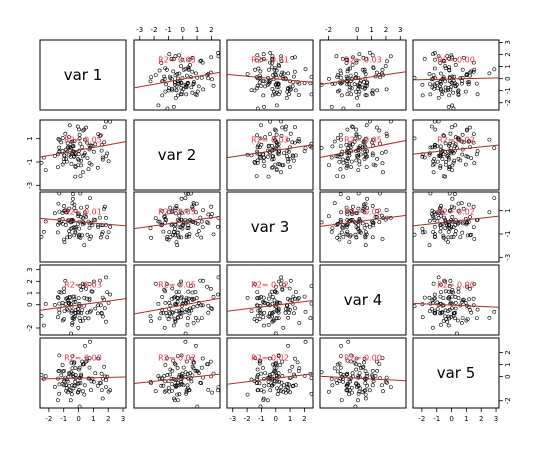  What do you see at coordinates (328, 30) in the screenshot?
I see `tick-label: -2` at bounding box center [328, 30].